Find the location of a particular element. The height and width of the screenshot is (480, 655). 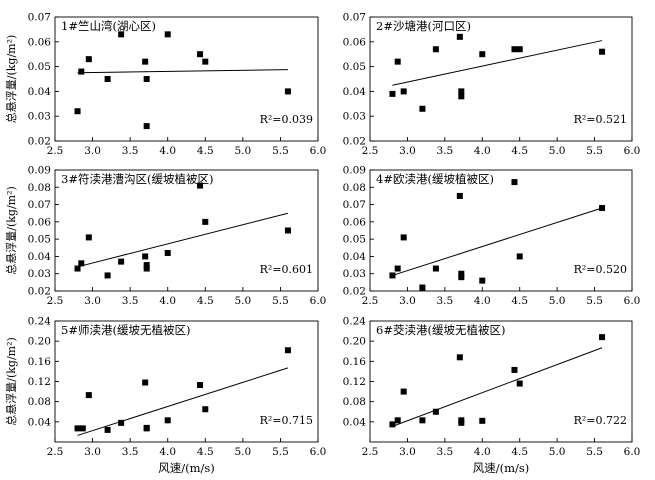

r-squared-label: R²=0.715 is located at coordinates (286, 420).